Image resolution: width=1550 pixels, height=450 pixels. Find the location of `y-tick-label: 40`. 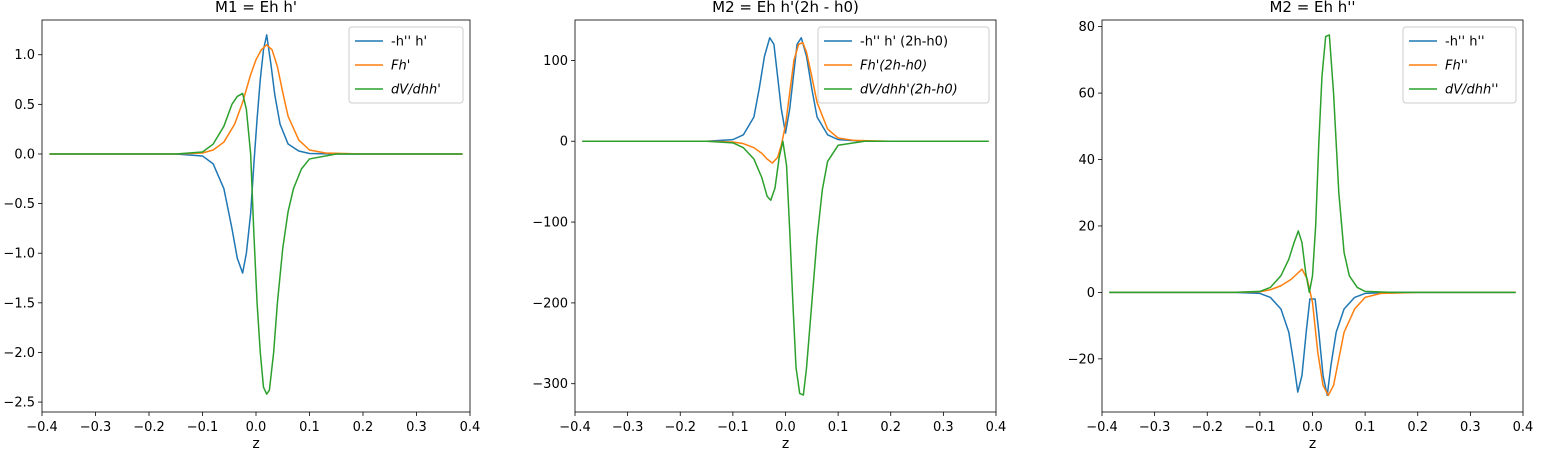

y-tick-label: 40 is located at coordinates (1086, 160).